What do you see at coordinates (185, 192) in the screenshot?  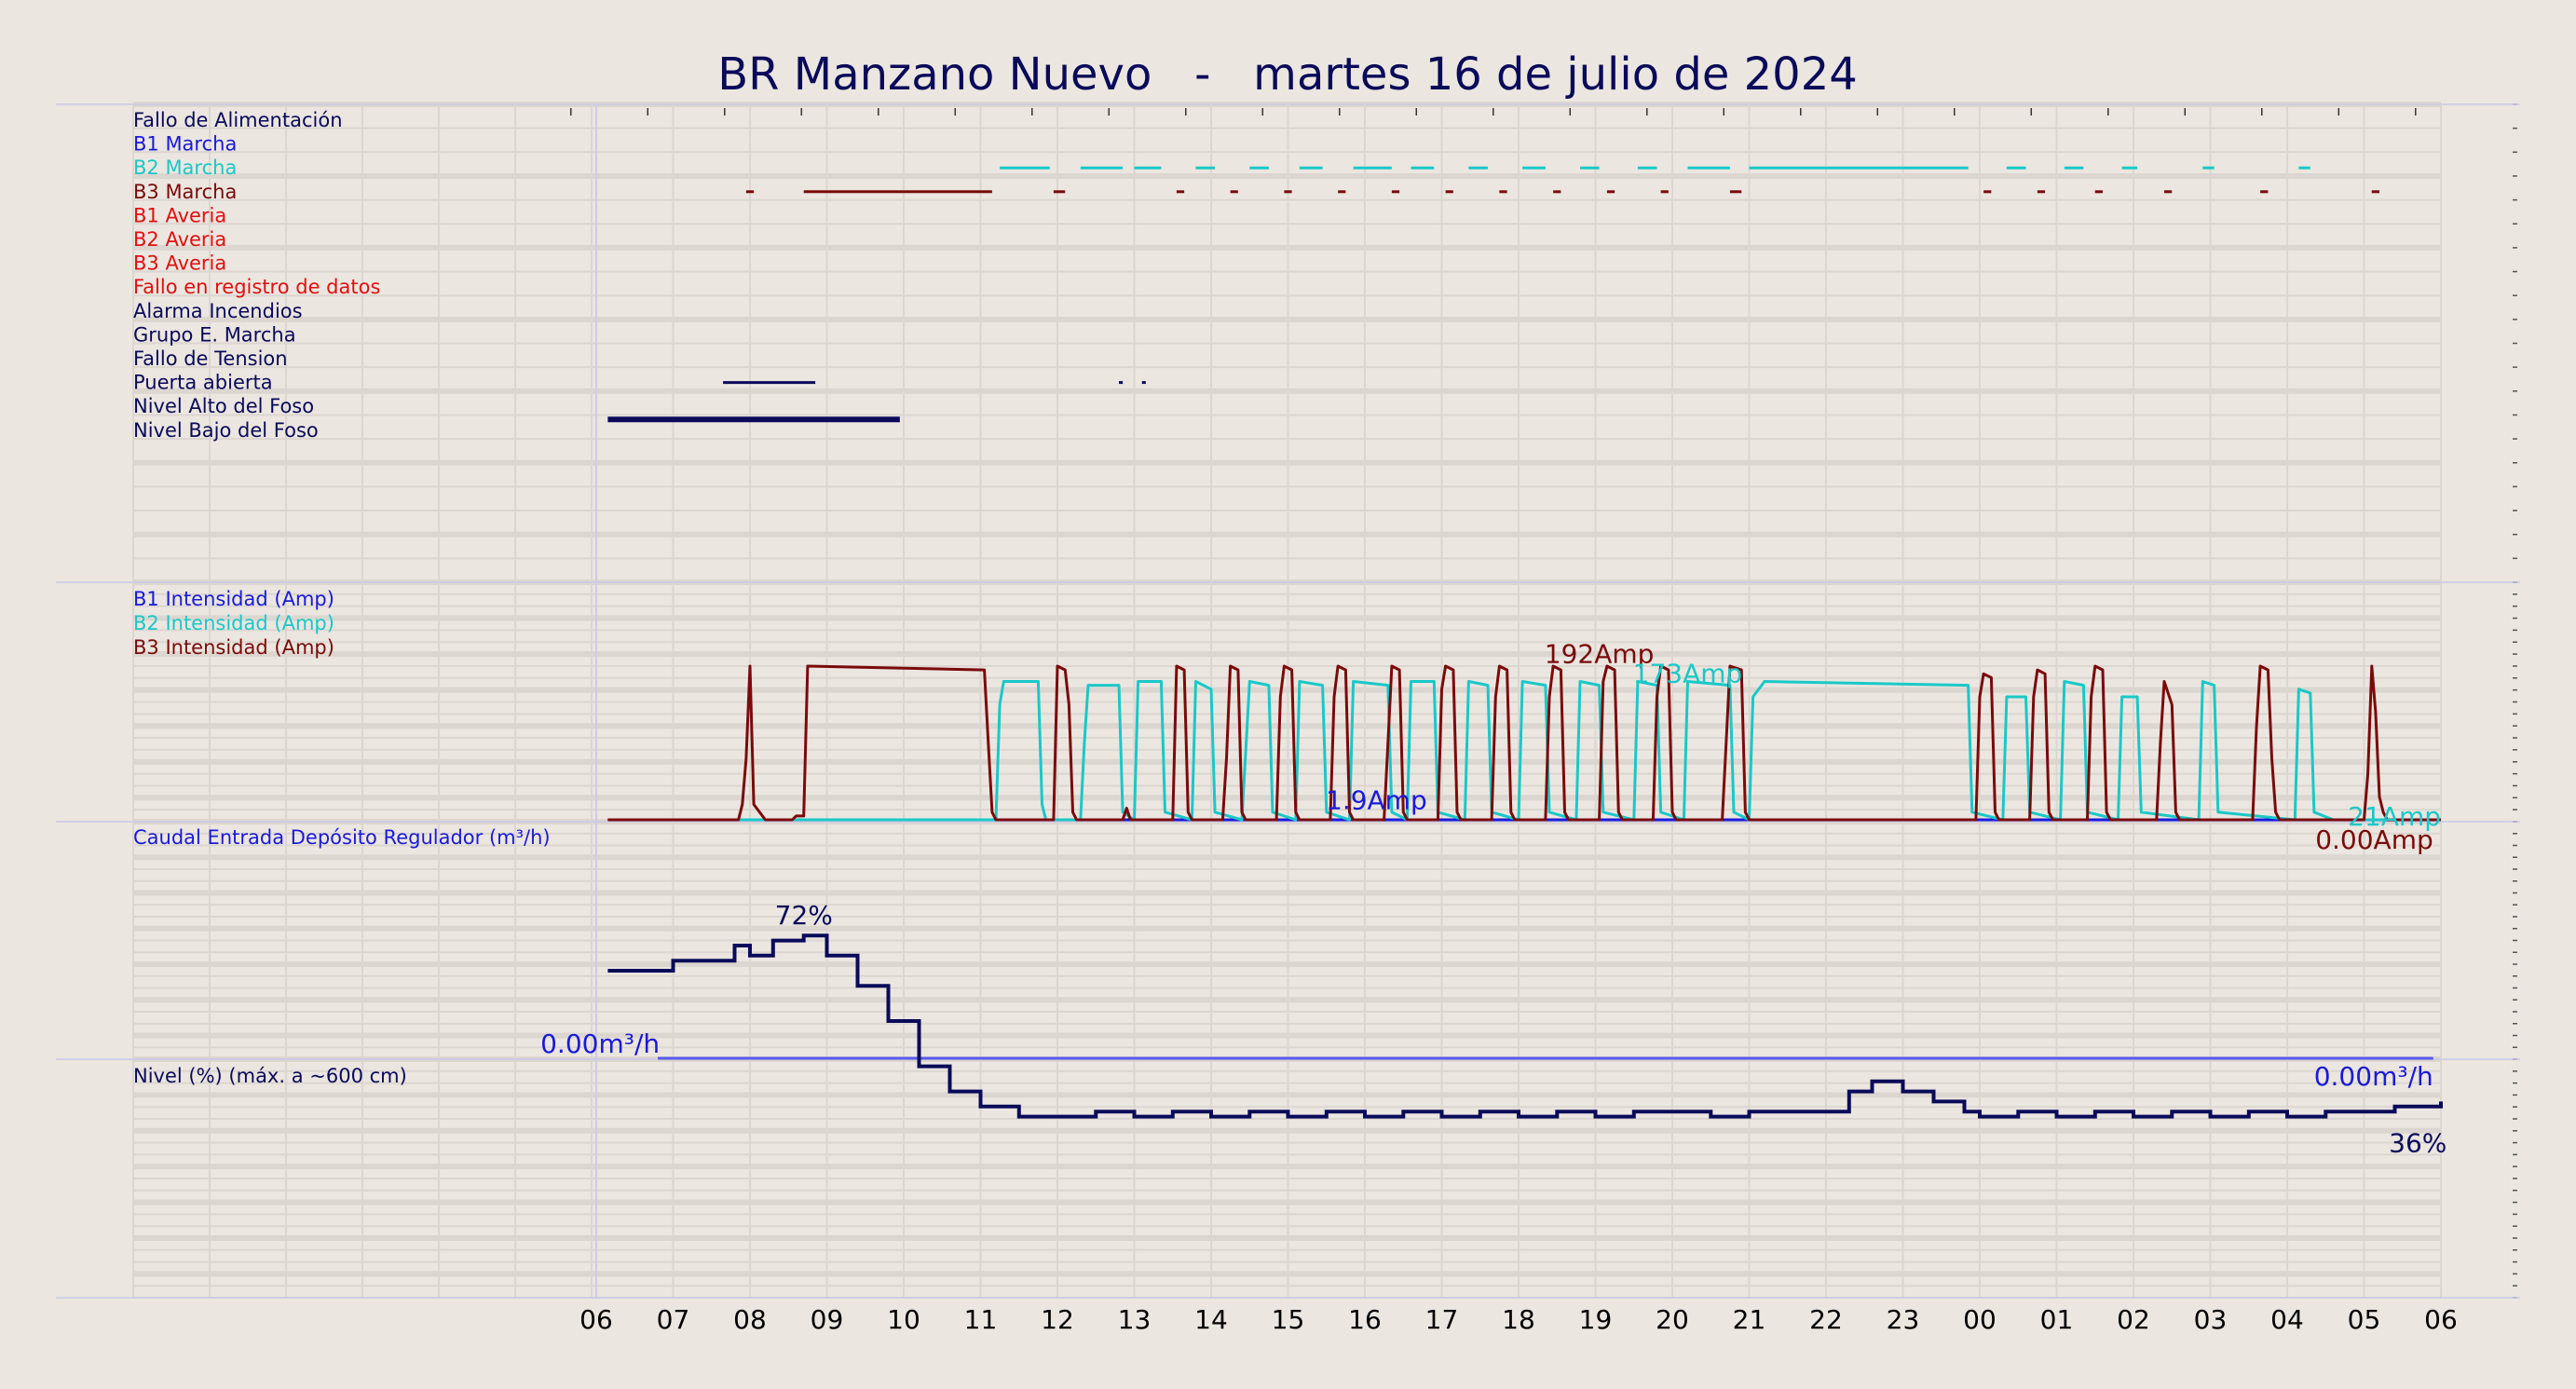 I see `timeline-label: B3 Marcha` at bounding box center [185, 192].